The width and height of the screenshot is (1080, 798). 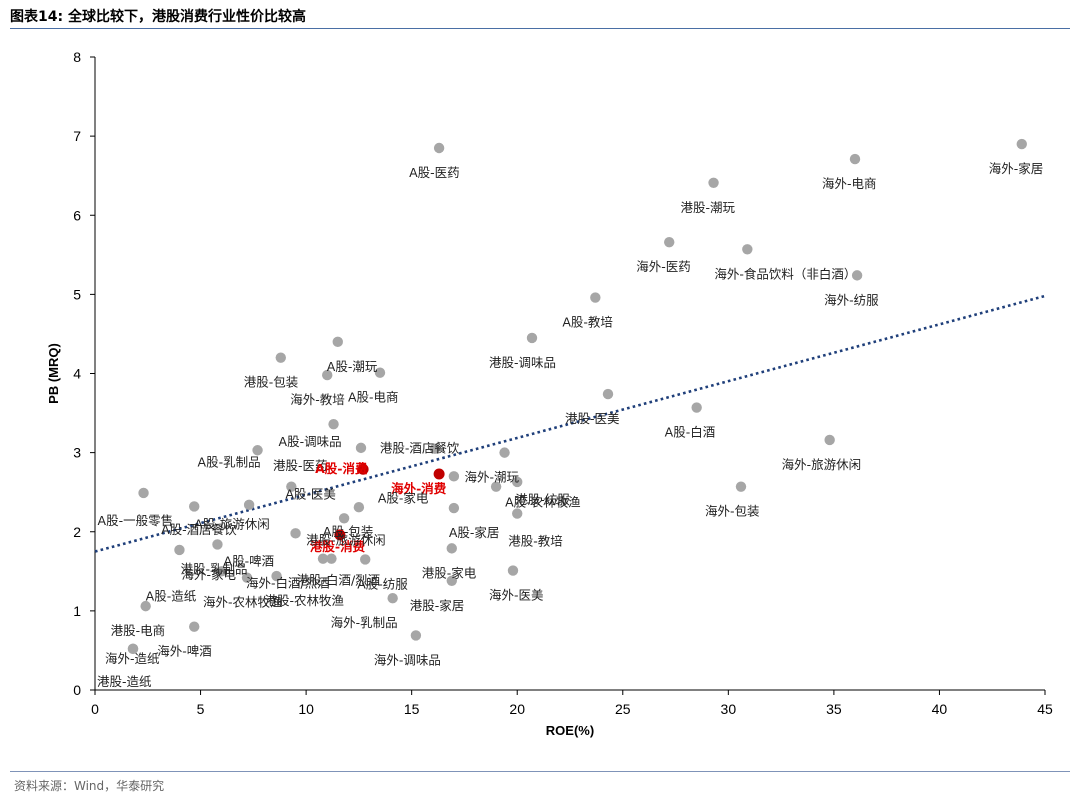 I want to click on figure-title: 图表14: 全球比较下，港股消费行业性价比较高, so click(x=158, y=17).